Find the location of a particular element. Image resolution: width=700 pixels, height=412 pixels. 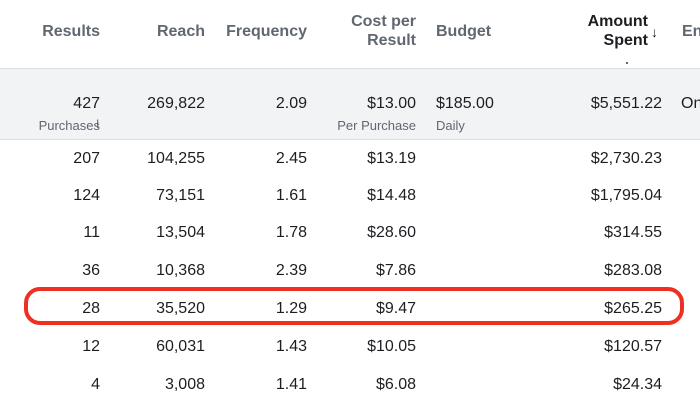

column-header-cost-per-result: Cost per Result is located at coordinates (383, 31).